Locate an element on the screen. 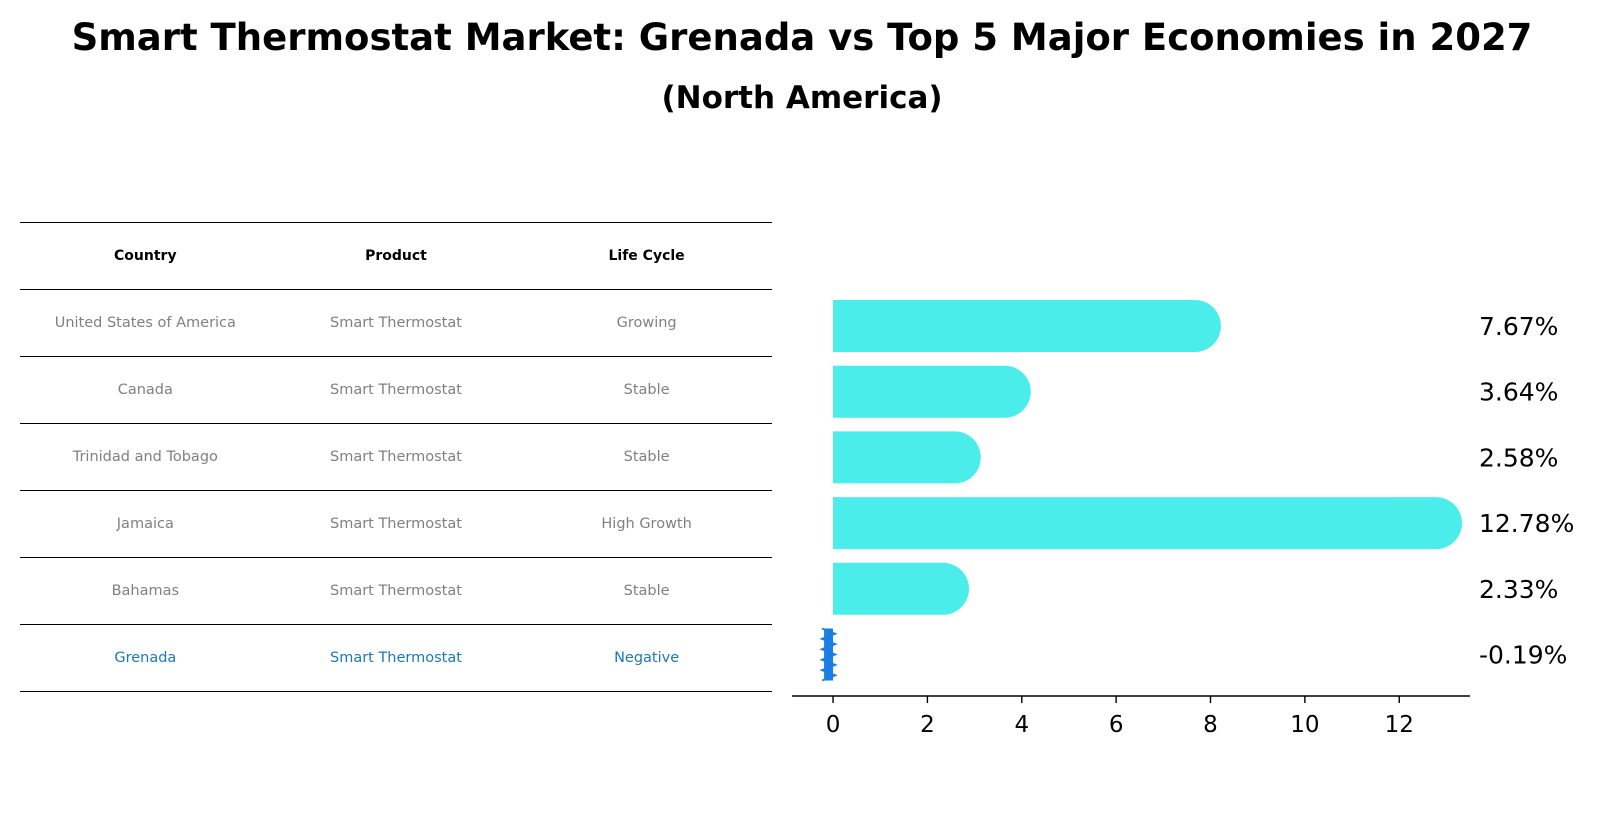 This screenshot has height=823, width=1604. table-row: Bahamas Smart Thermostat Stable is located at coordinates (396, 590).